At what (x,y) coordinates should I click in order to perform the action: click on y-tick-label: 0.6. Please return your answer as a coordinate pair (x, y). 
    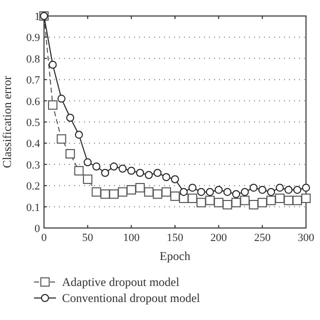
    Looking at the image, I should click on (33, 102).